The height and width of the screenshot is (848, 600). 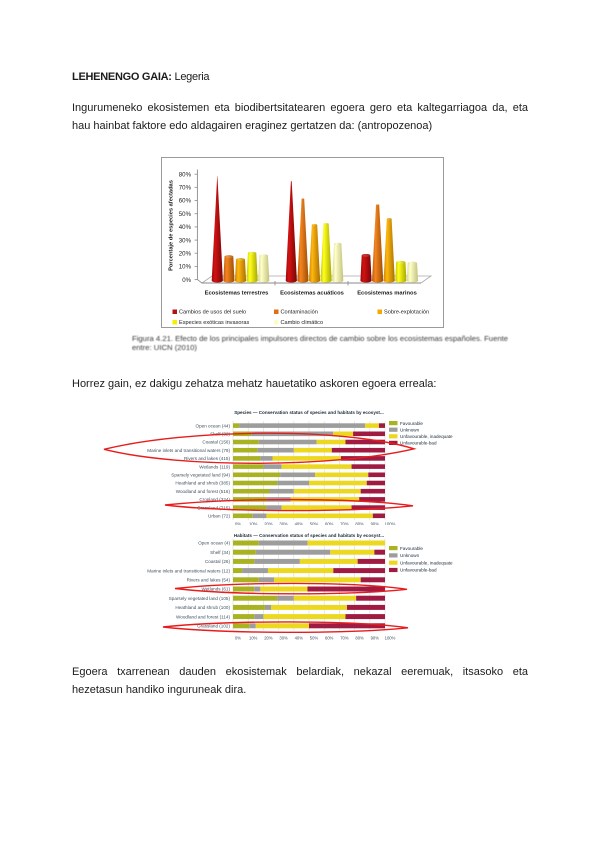 I want to click on svg-text:Porcentaje de especies afectad: Porcentaje de especies afectadas, so click(x=172, y=225).